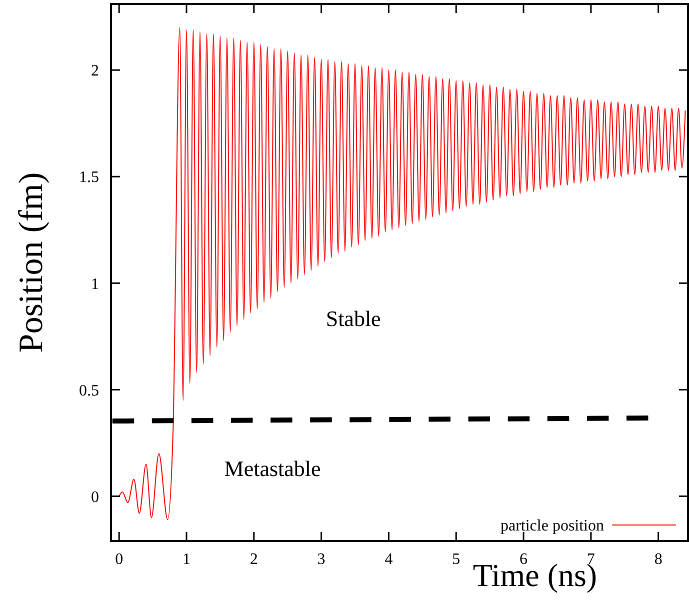 This screenshot has width=689, height=600. I want to click on y-tick-label: 2, so click(95, 71).